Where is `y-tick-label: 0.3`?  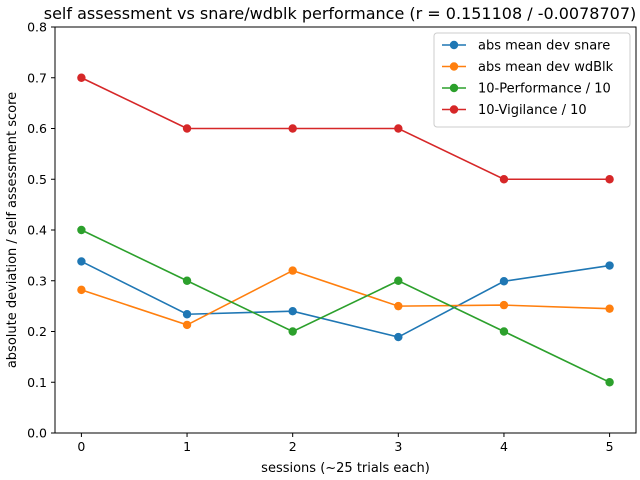
y-tick-label: 0.3 is located at coordinates (37, 280).